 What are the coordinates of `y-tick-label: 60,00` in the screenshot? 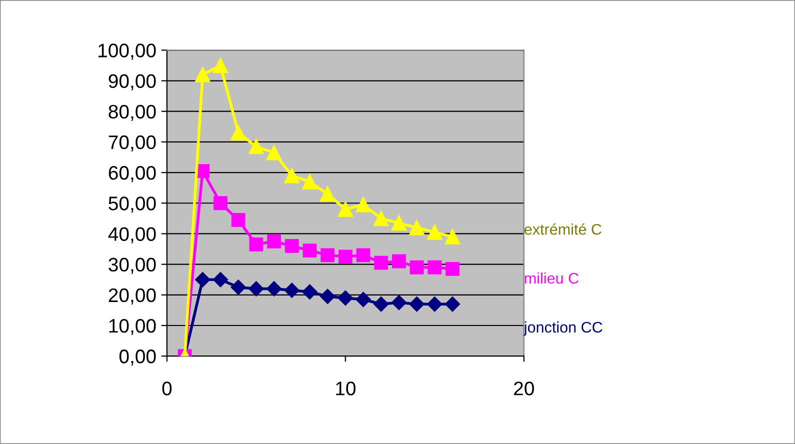 It's located at (132, 174).